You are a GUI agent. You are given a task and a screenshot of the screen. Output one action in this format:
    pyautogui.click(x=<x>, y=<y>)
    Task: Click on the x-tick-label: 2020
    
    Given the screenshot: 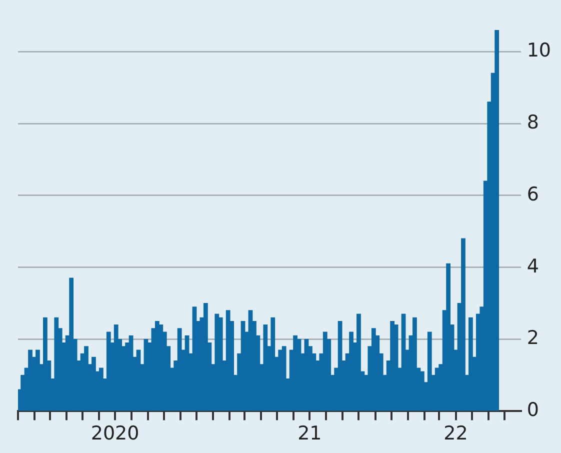 What is the action you would take?
    pyautogui.click(x=115, y=433)
    